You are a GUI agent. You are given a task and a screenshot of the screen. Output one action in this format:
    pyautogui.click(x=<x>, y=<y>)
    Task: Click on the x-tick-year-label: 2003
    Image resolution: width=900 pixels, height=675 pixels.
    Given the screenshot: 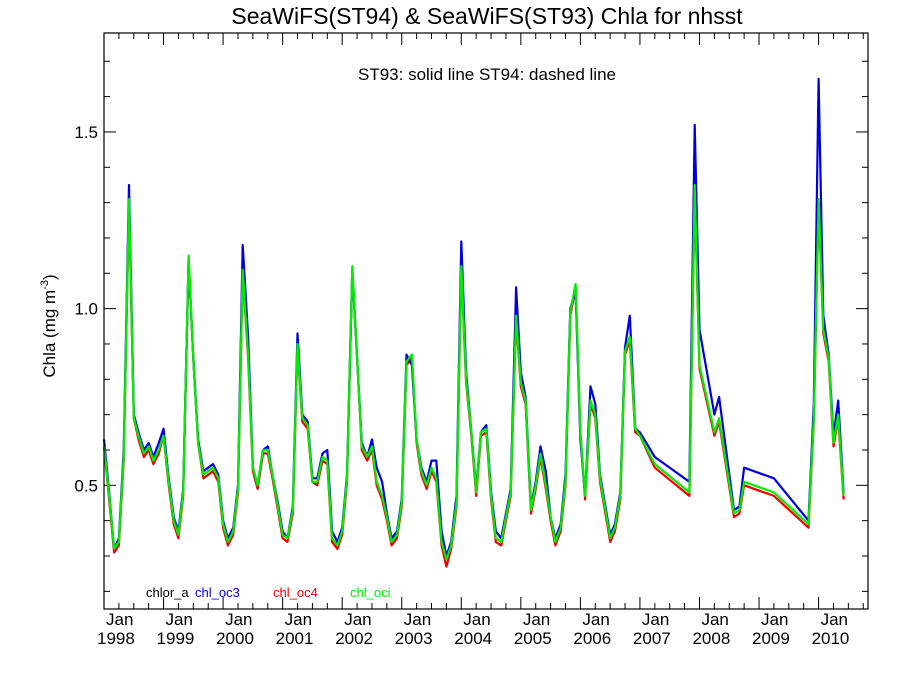 What is the action you would take?
    pyautogui.click(x=414, y=638)
    